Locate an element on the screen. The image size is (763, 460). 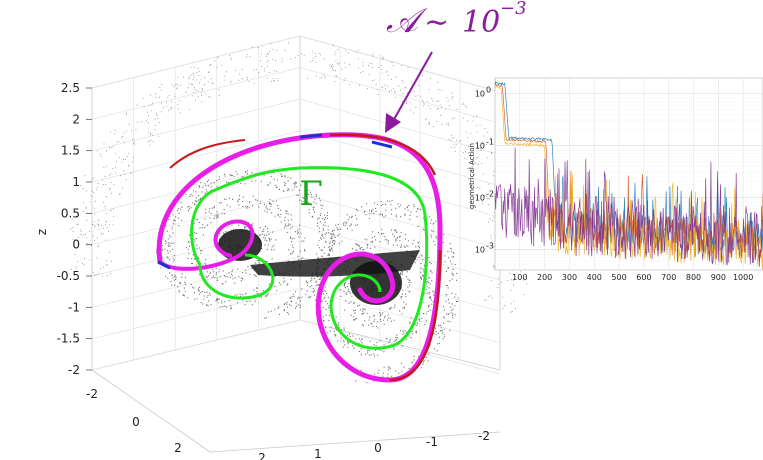
y-tick-label: 0 is located at coordinates (136, 422).